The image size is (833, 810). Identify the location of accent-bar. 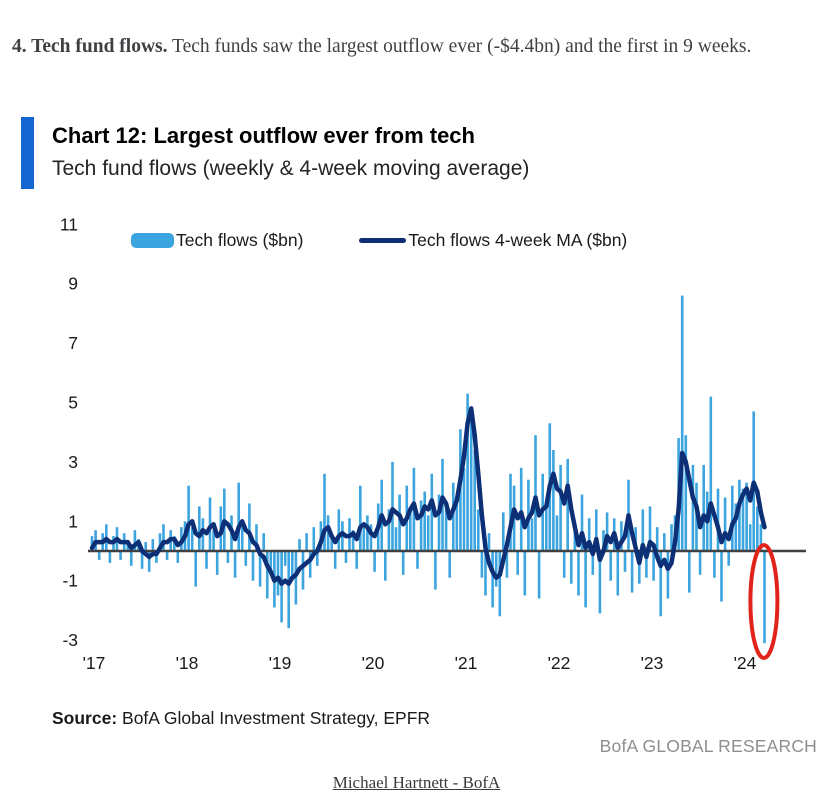
(27, 153).